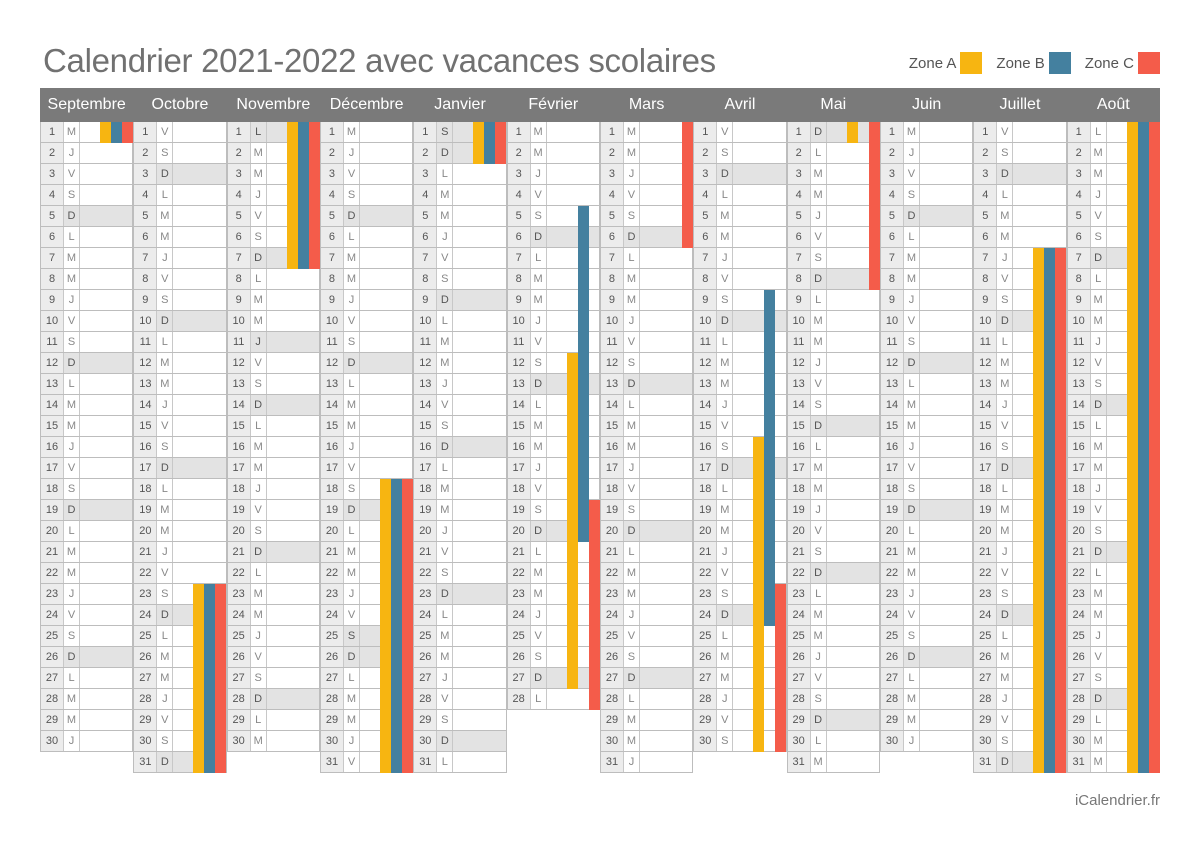 The image size is (1200, 848). What do you see at coordinates (799, 153) in the screenshot?
I see `day-number: 2` at bounding box center [799, 153].